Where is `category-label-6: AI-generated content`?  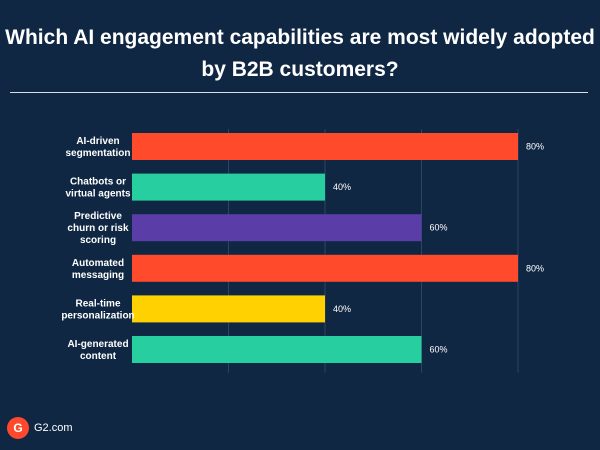 category-label-6: AI-generated content is located at coordinates (97, 350).